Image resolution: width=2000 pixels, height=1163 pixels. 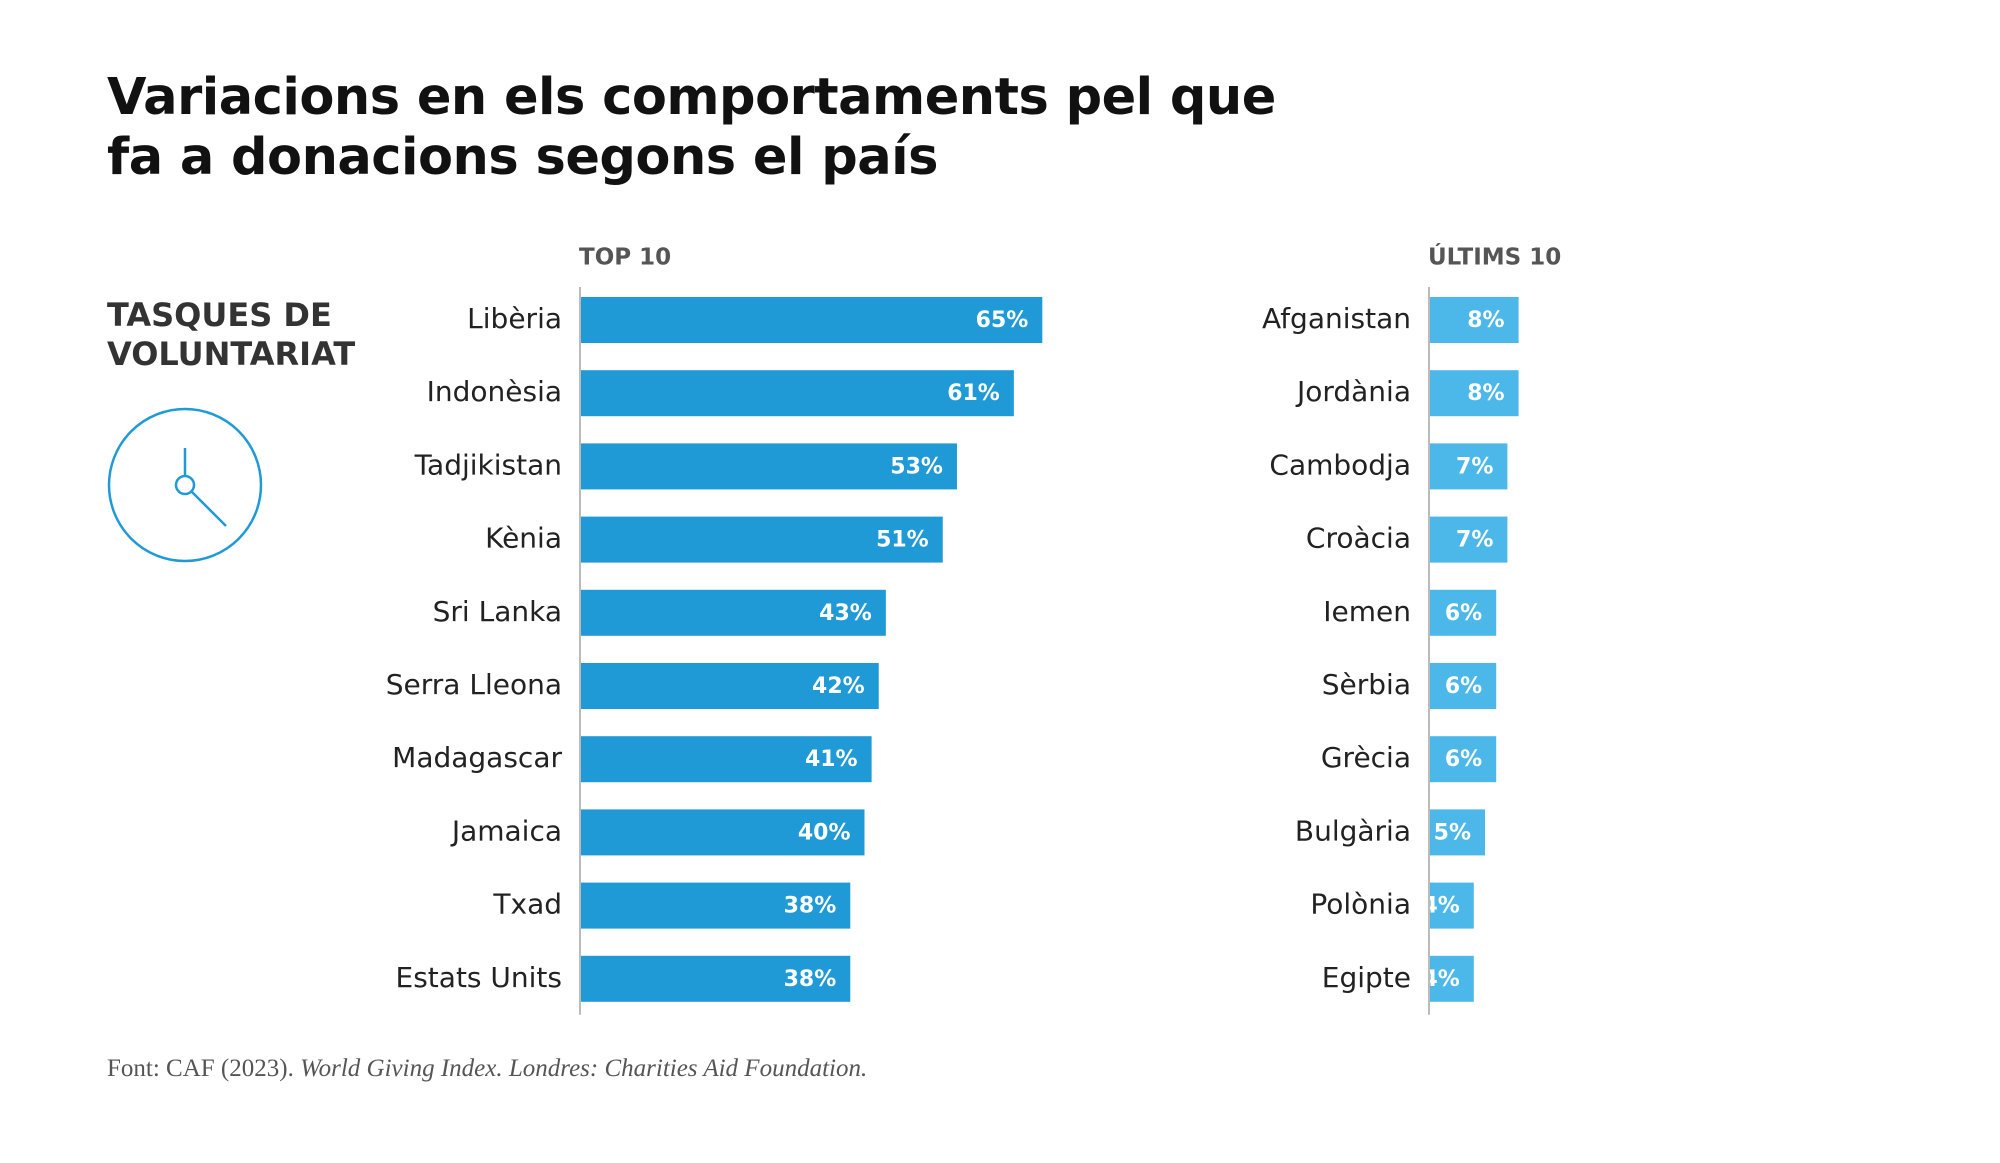 What do you see at coordinates (208, 508) in the screenshot?
I see `clock-hand` at bounding box center [208, 508].